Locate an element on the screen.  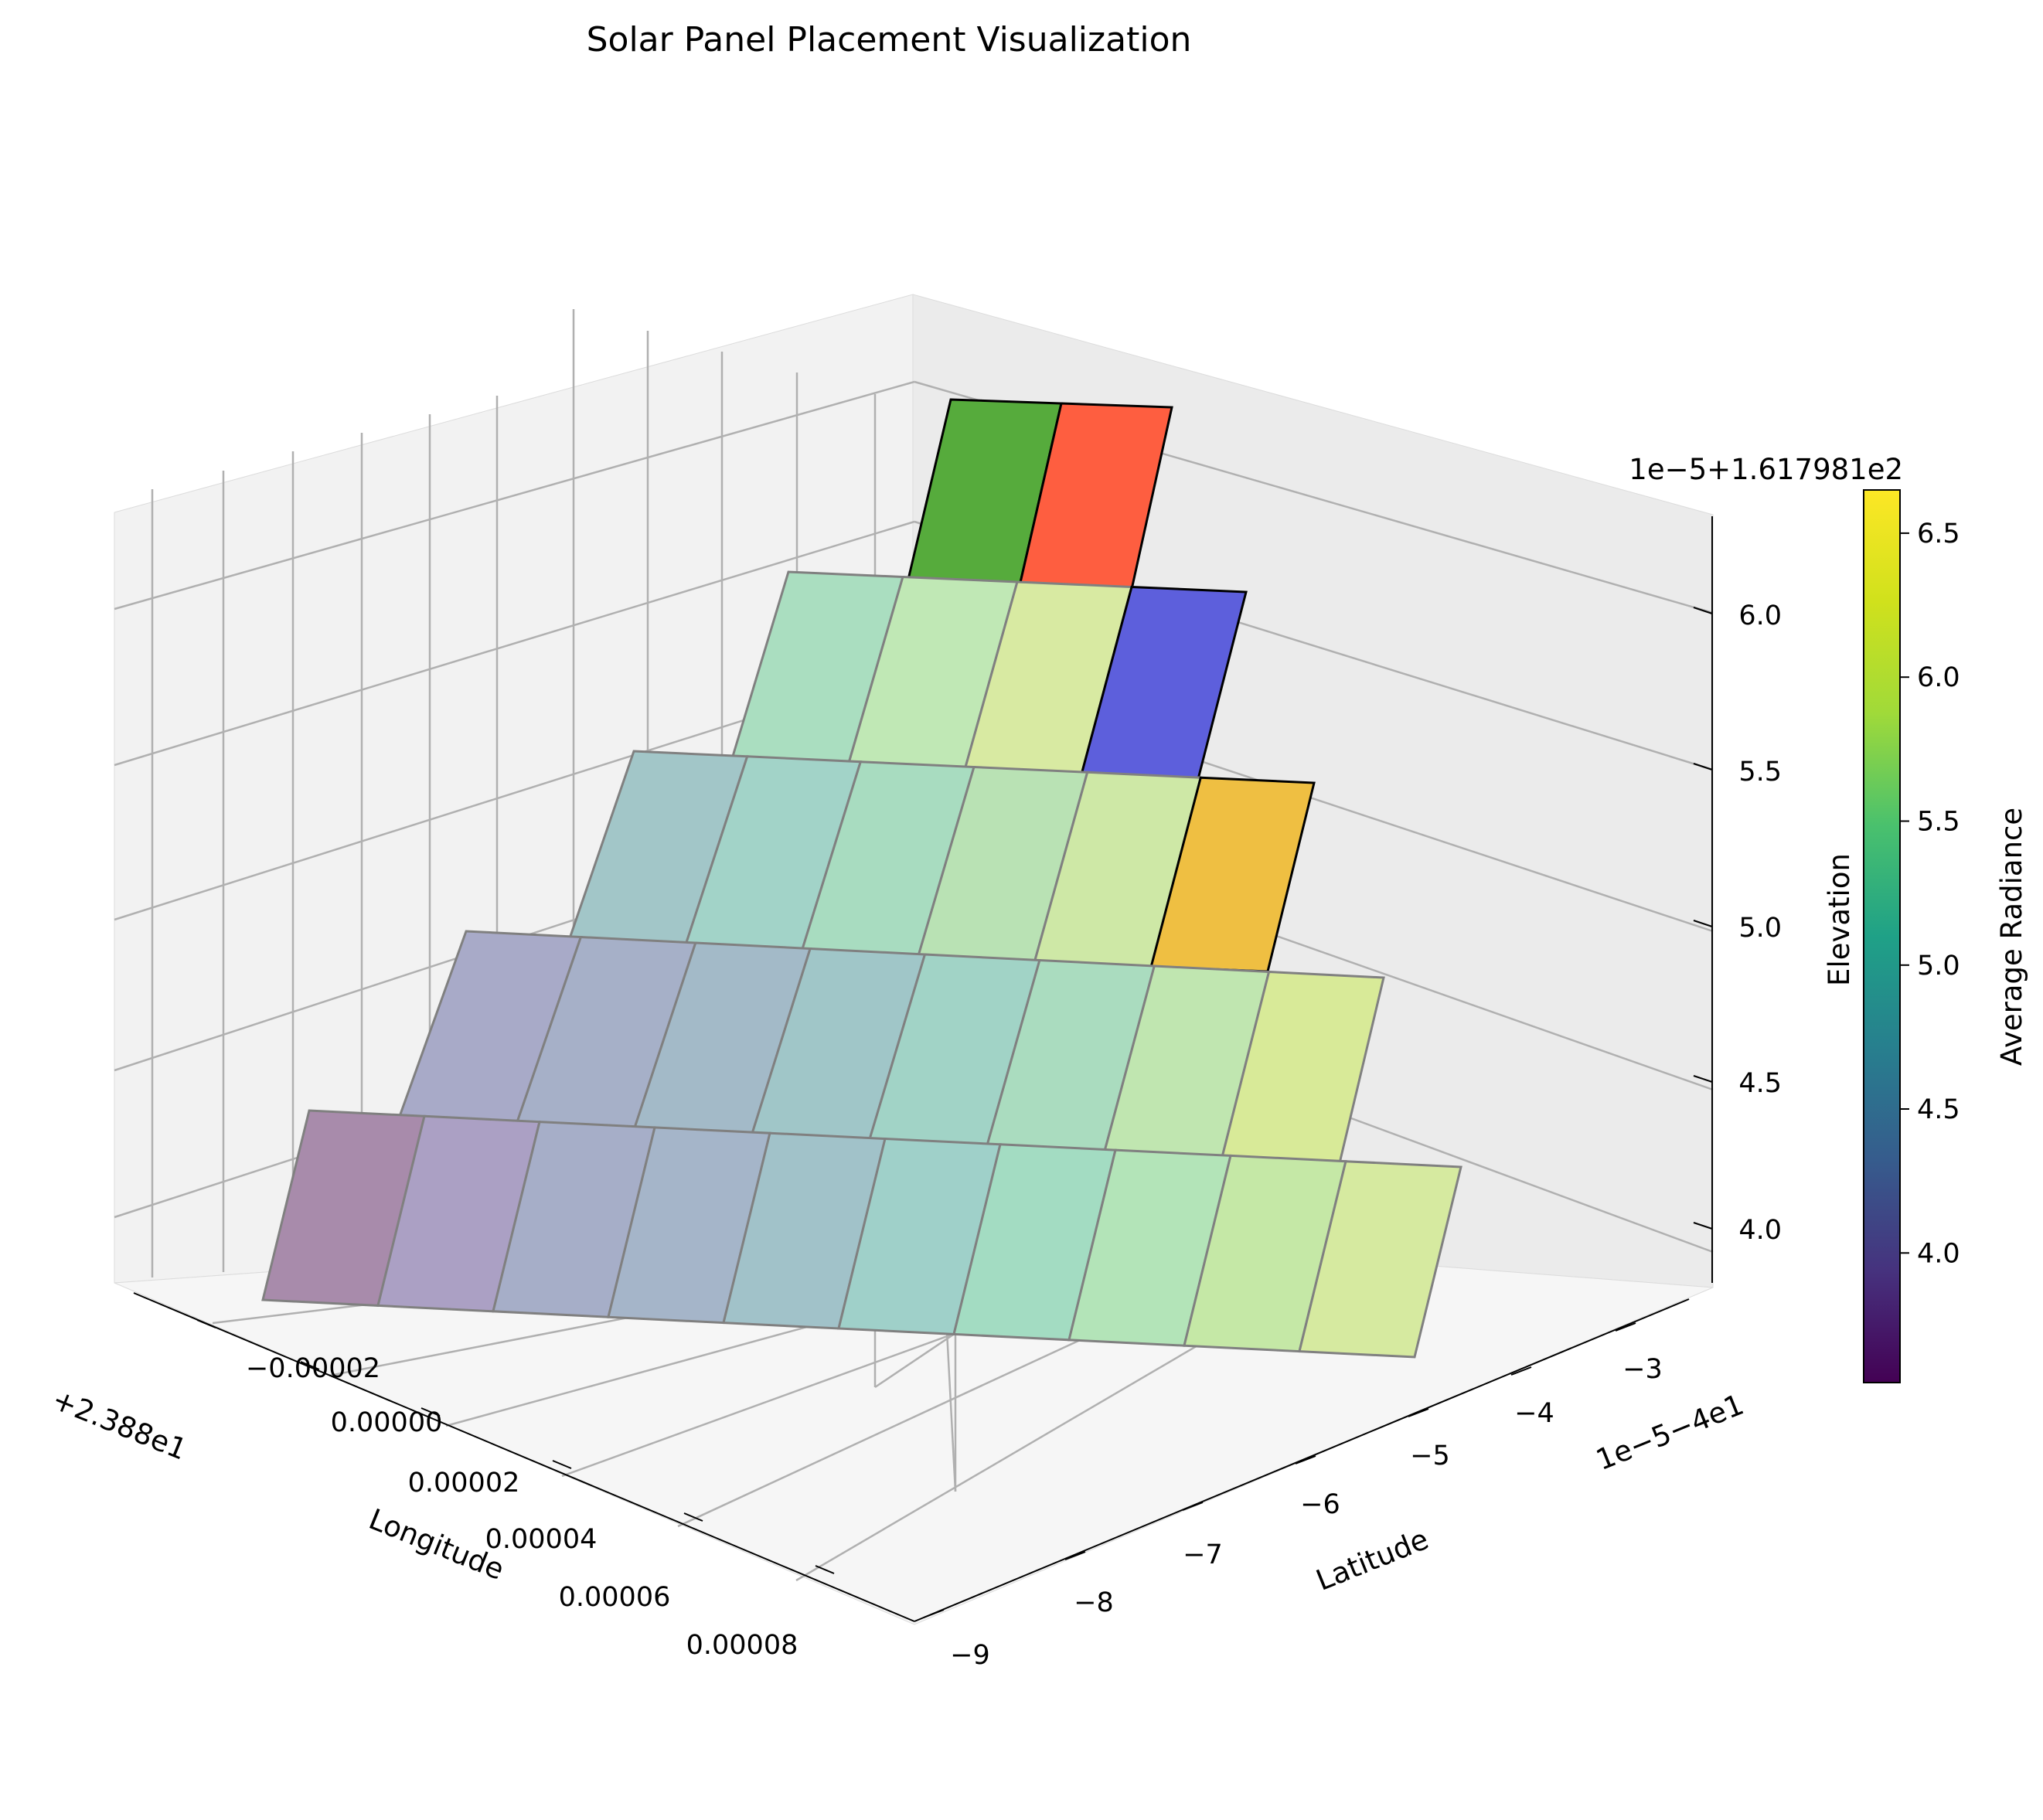
z-tick-label: 6.0 is located at coordinates (1760, 615).